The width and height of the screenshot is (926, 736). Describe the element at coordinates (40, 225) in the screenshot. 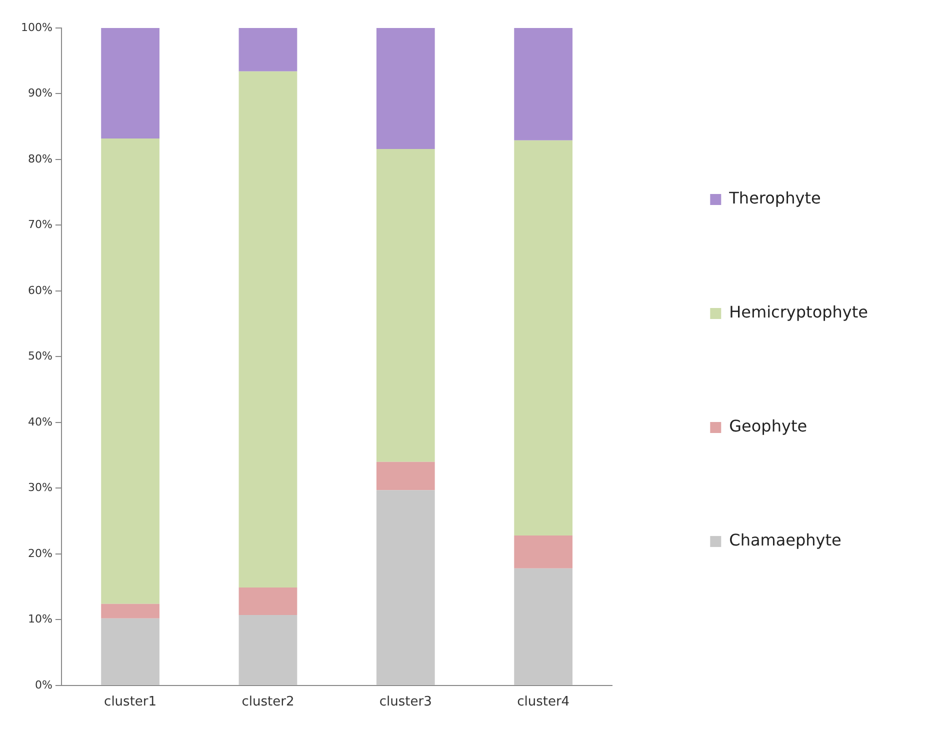

I see `y-tick-label: 70%` at that location.